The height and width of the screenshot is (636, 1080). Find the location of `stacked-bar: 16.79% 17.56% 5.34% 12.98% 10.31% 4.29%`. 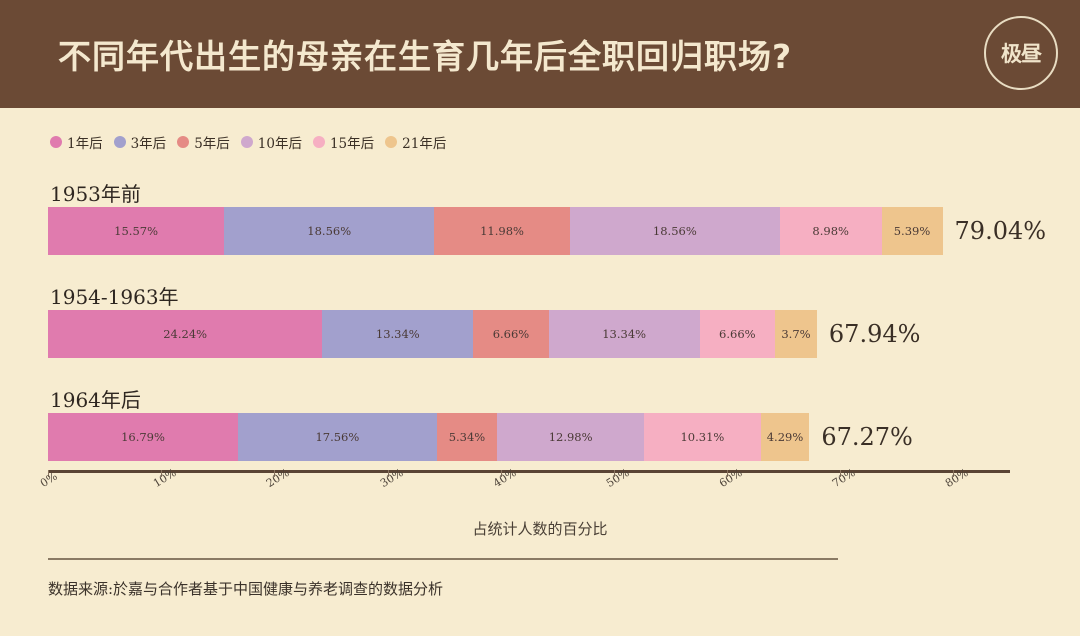

stacked-bar: 16.79% 17.56% 5.34% 12.98% 10.31% 4.29% is located at coordinates (429, 437).